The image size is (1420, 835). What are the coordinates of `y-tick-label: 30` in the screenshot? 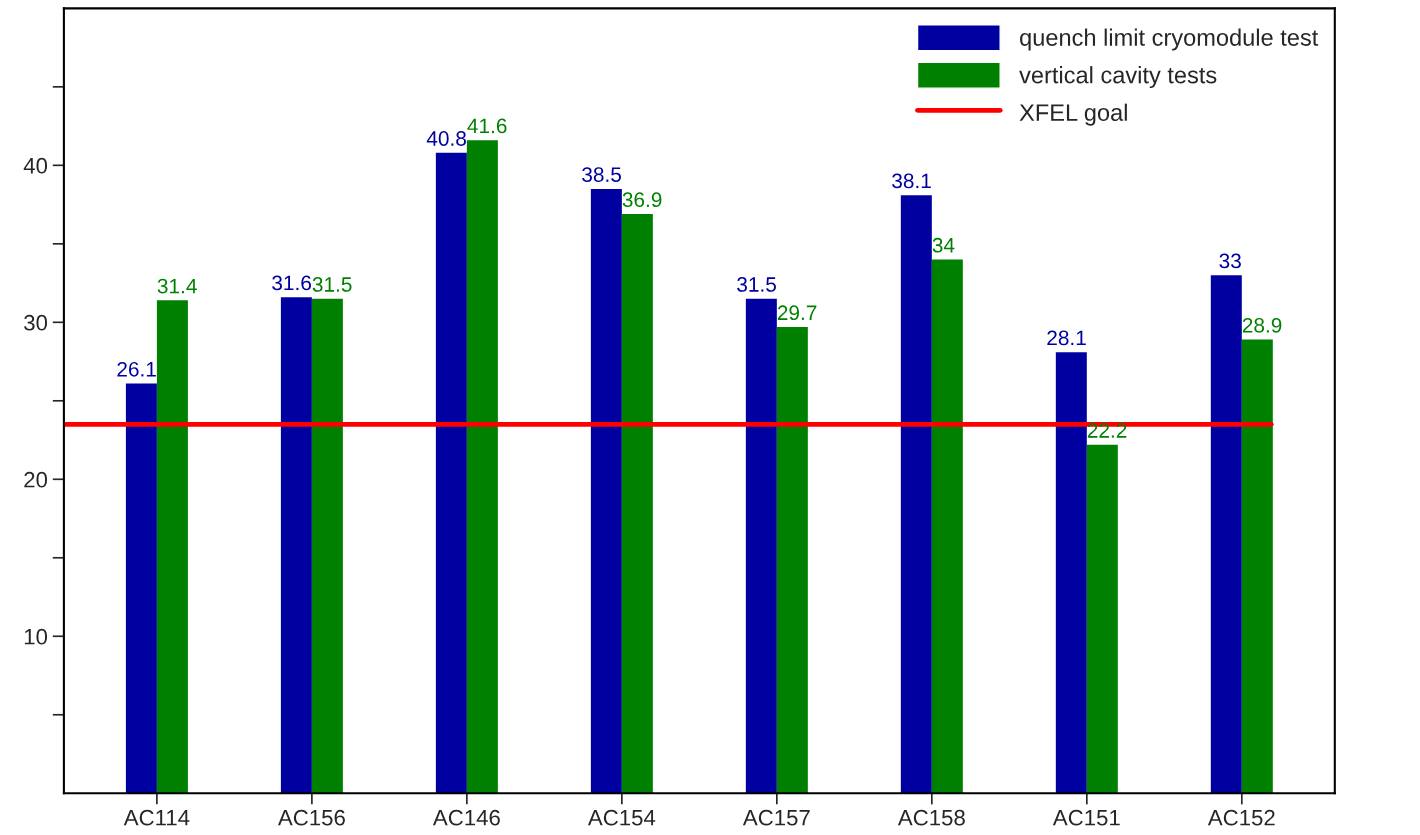 It's located at (36, 322).